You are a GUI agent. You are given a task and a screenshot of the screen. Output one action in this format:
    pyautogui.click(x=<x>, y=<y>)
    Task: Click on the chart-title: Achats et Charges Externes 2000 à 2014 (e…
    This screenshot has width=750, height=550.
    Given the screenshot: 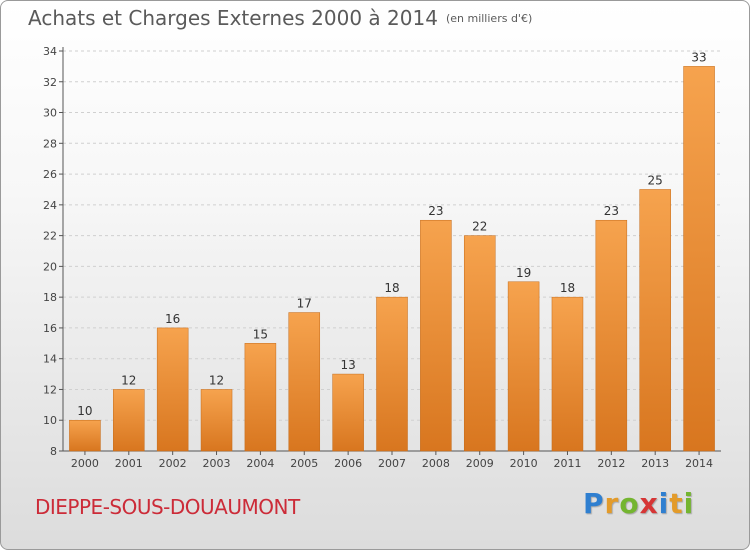 What is the action you would take?
    pyautogui.click(x=280, y=18)
    